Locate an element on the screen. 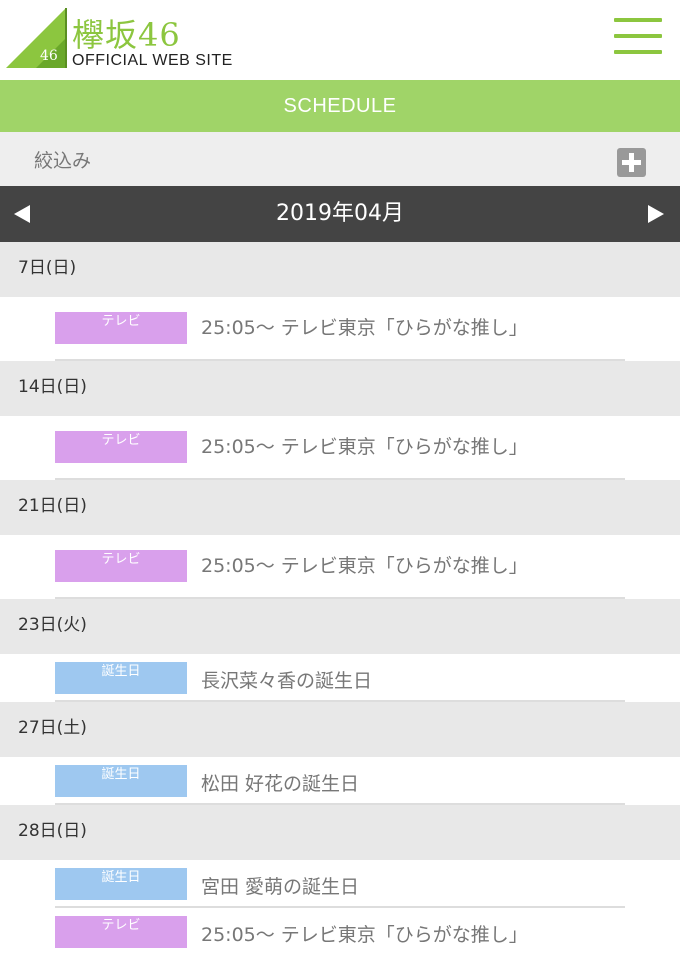 Image resolution: width=680 pixels, height=958 pixels. logo-triangle-icon is located at coordinates (36, 38).